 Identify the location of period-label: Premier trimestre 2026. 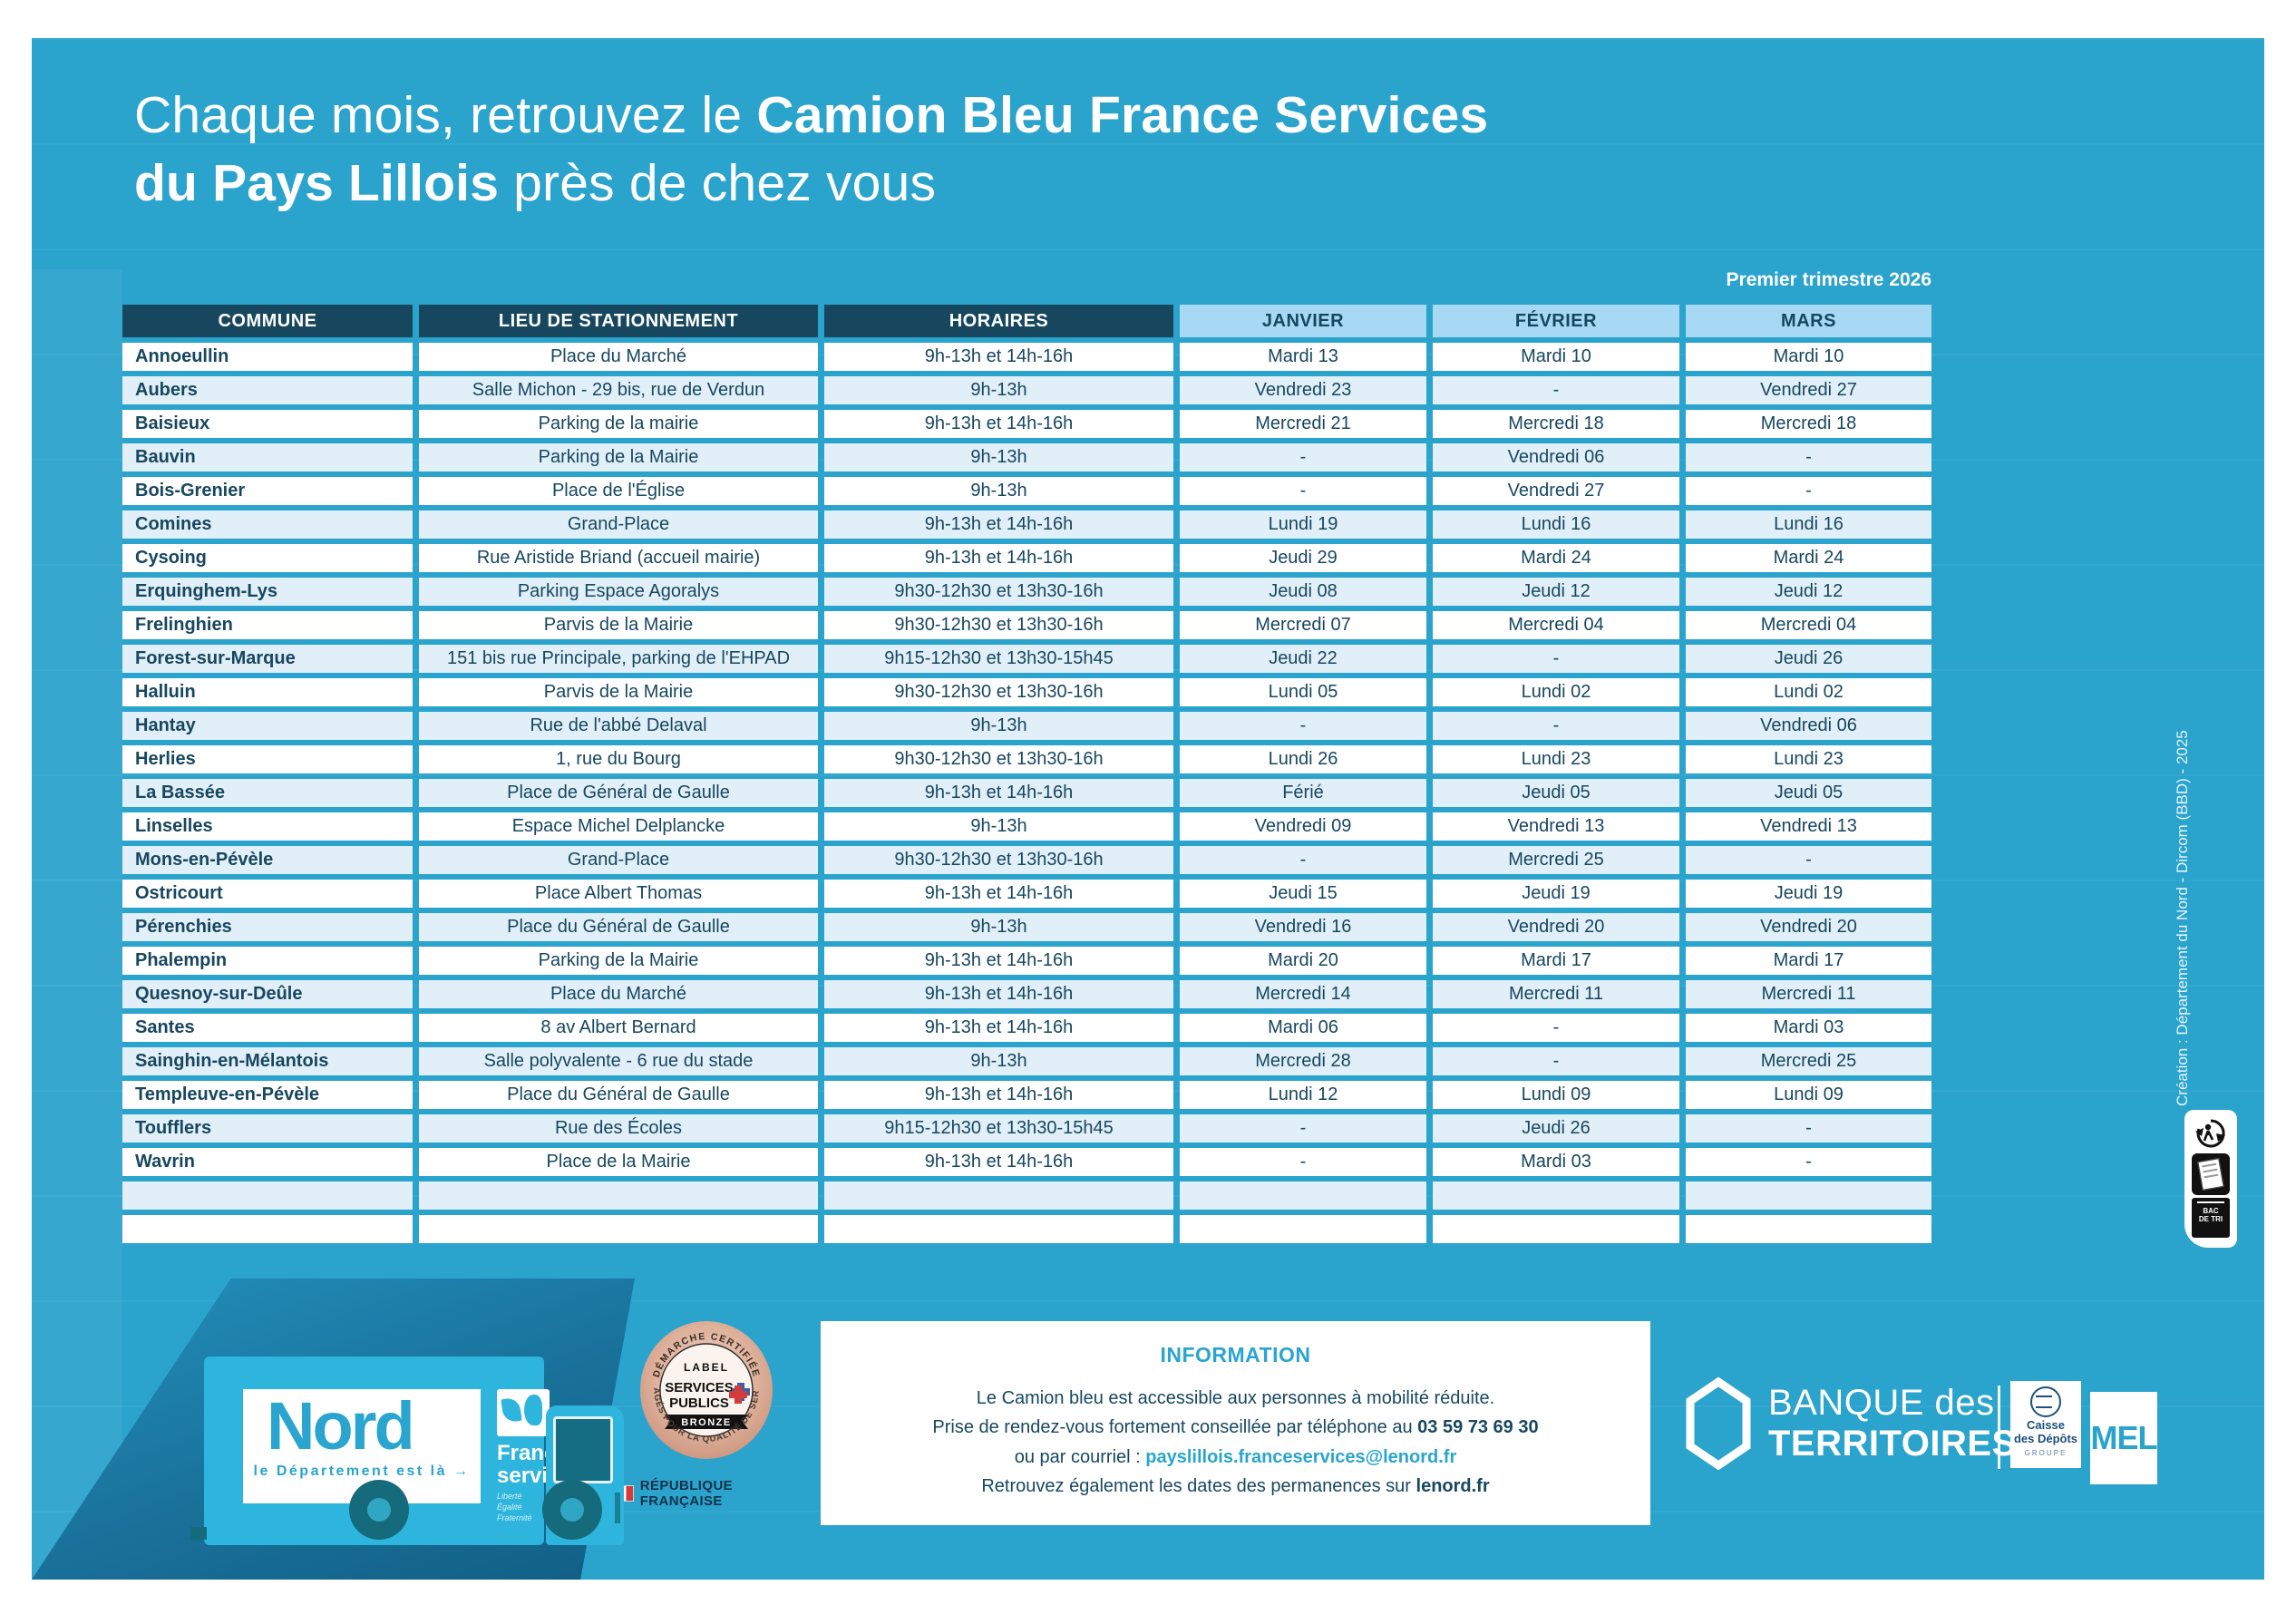
(1828, 279).